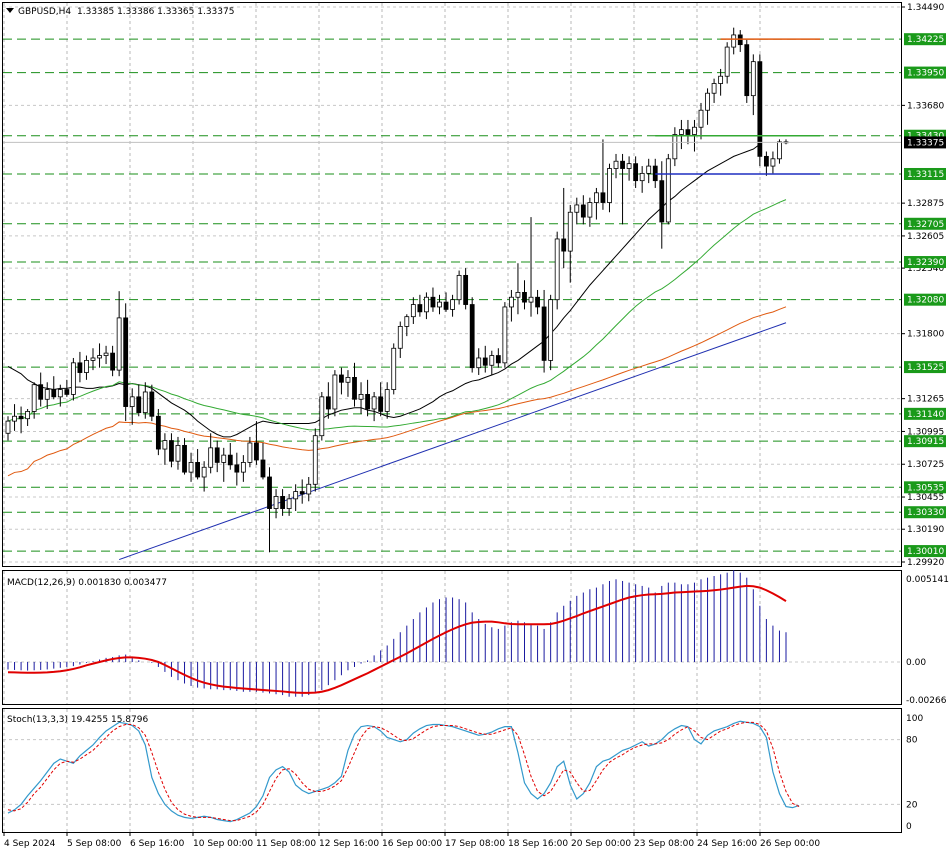 This screenshot has width=949, height=854. I want to click on time-label: 6 Sep 16:00, so click(157, 844).